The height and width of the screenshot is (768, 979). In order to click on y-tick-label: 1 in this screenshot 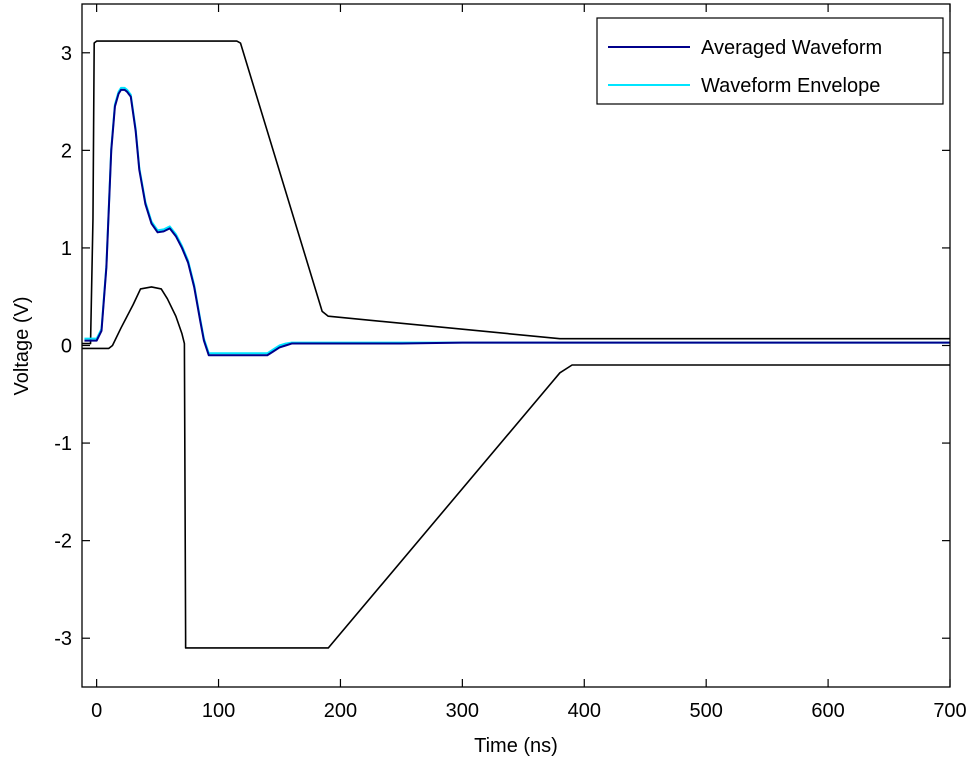, I will do `click(66, 249)`.